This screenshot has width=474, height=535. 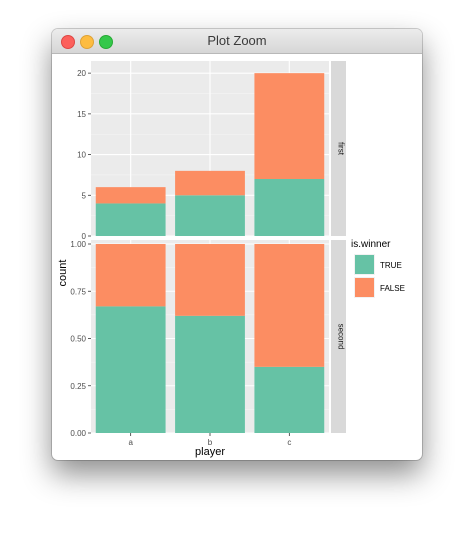 I want to click on legend-label-false: FALSE, so click(x=392, y=288).